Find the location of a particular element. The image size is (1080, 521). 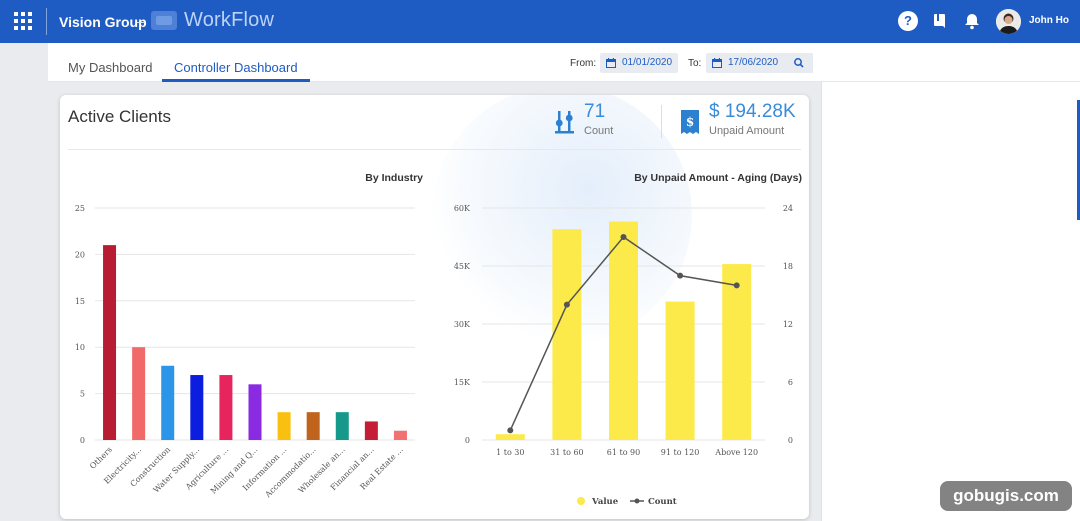

search-icon is located at coordinates (799, 63).